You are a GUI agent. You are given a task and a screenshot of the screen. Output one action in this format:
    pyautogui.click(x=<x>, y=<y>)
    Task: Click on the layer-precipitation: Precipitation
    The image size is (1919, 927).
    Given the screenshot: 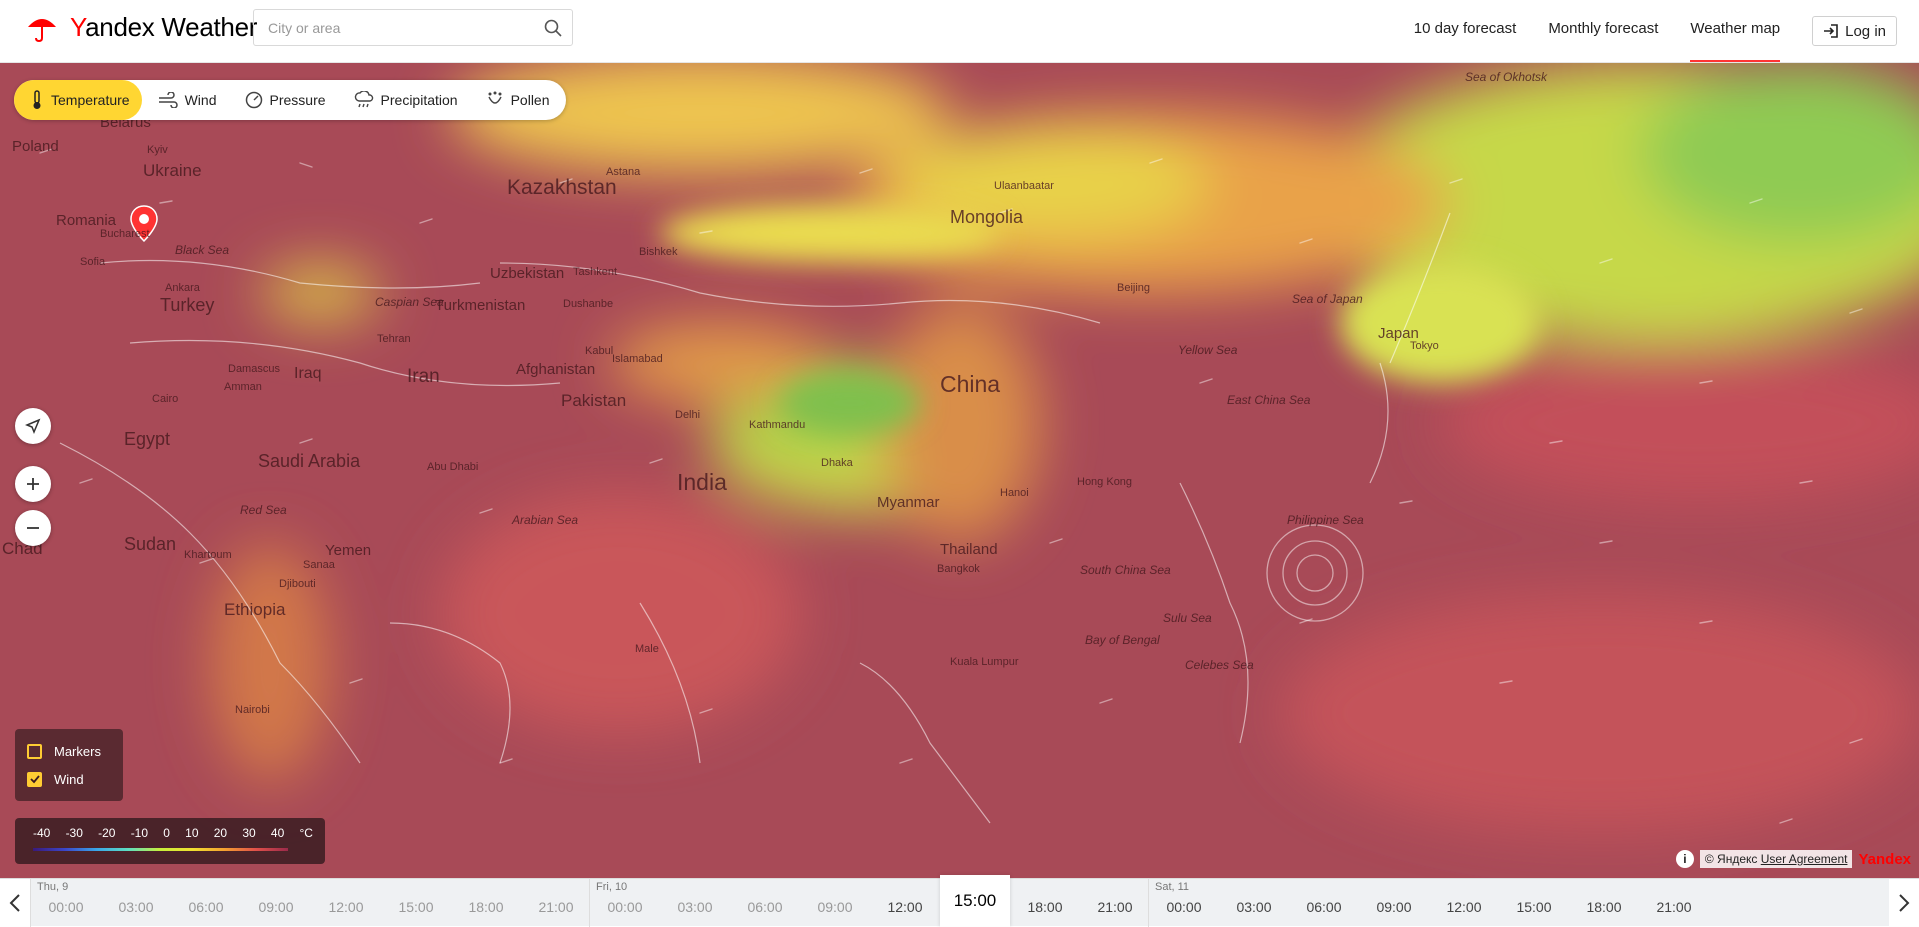 What is the action you would take?
    pyautogui.click(x=404, y=100)
    